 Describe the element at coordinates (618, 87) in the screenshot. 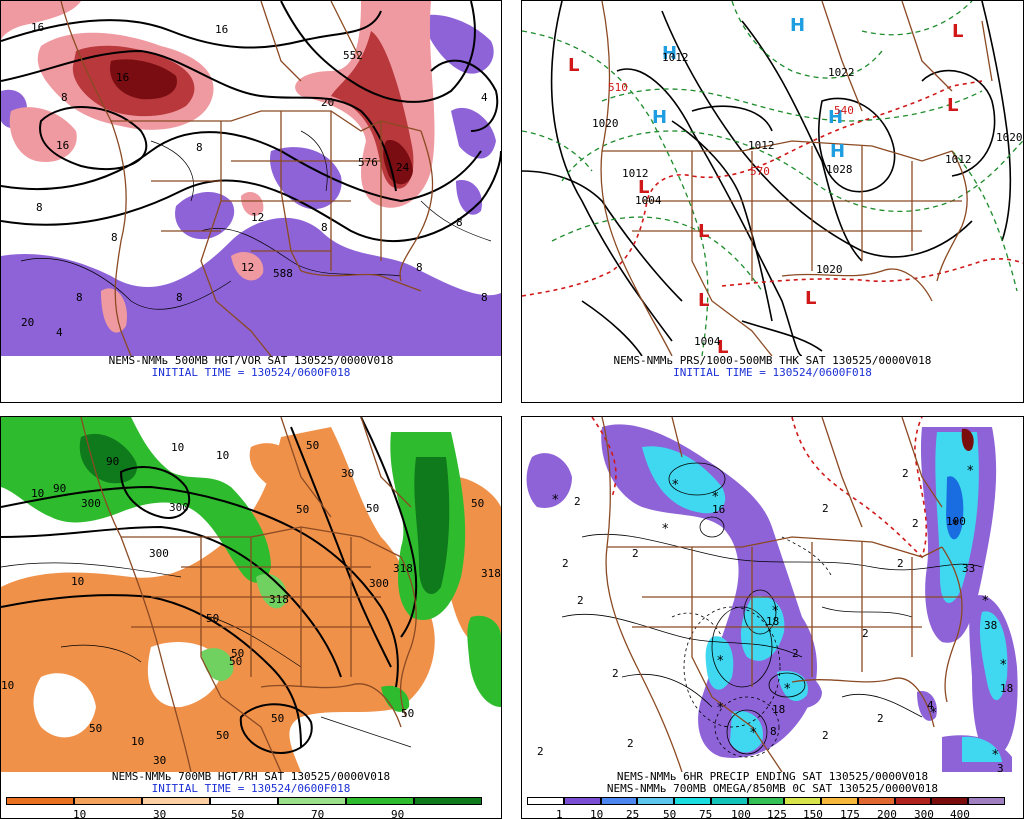

I see `thickness-label: 510` at that location.